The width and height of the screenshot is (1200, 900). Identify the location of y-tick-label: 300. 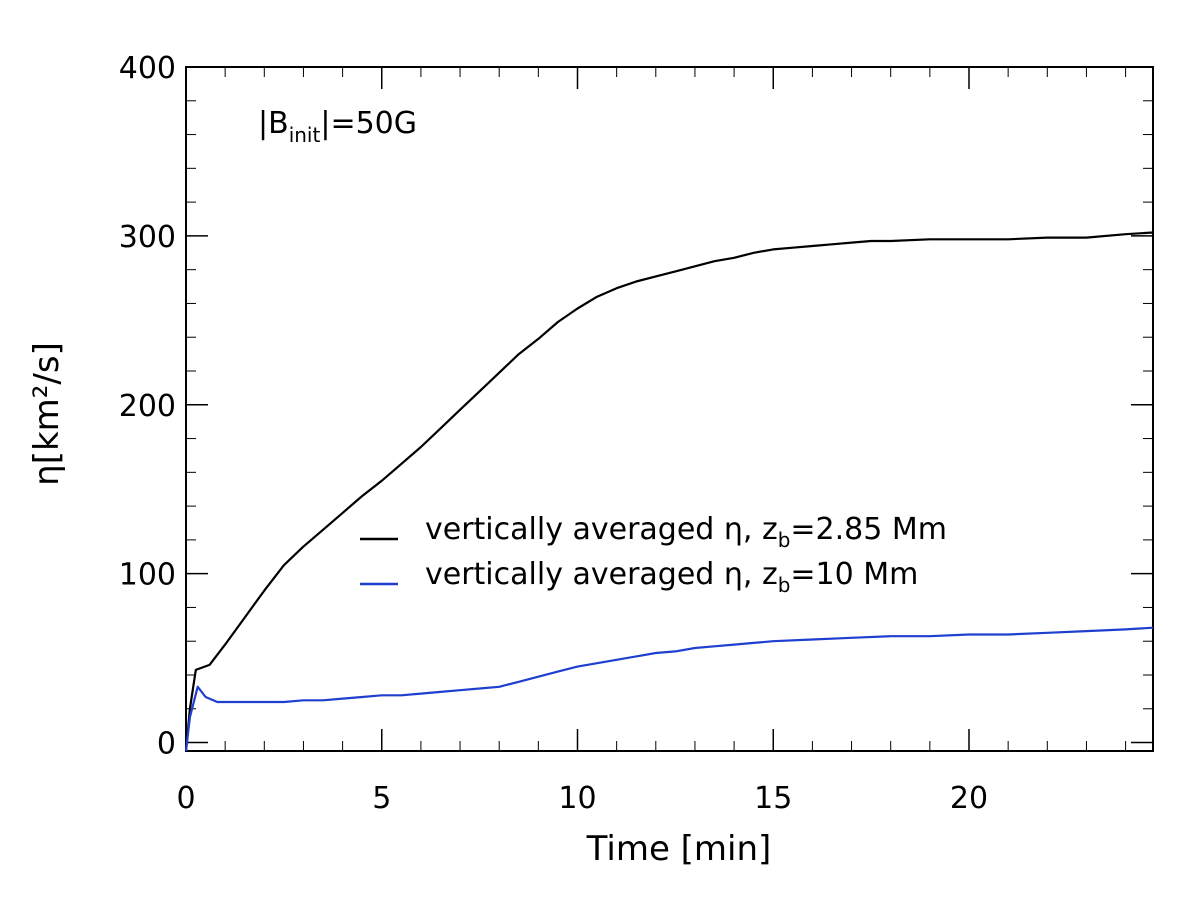
(147, 237).